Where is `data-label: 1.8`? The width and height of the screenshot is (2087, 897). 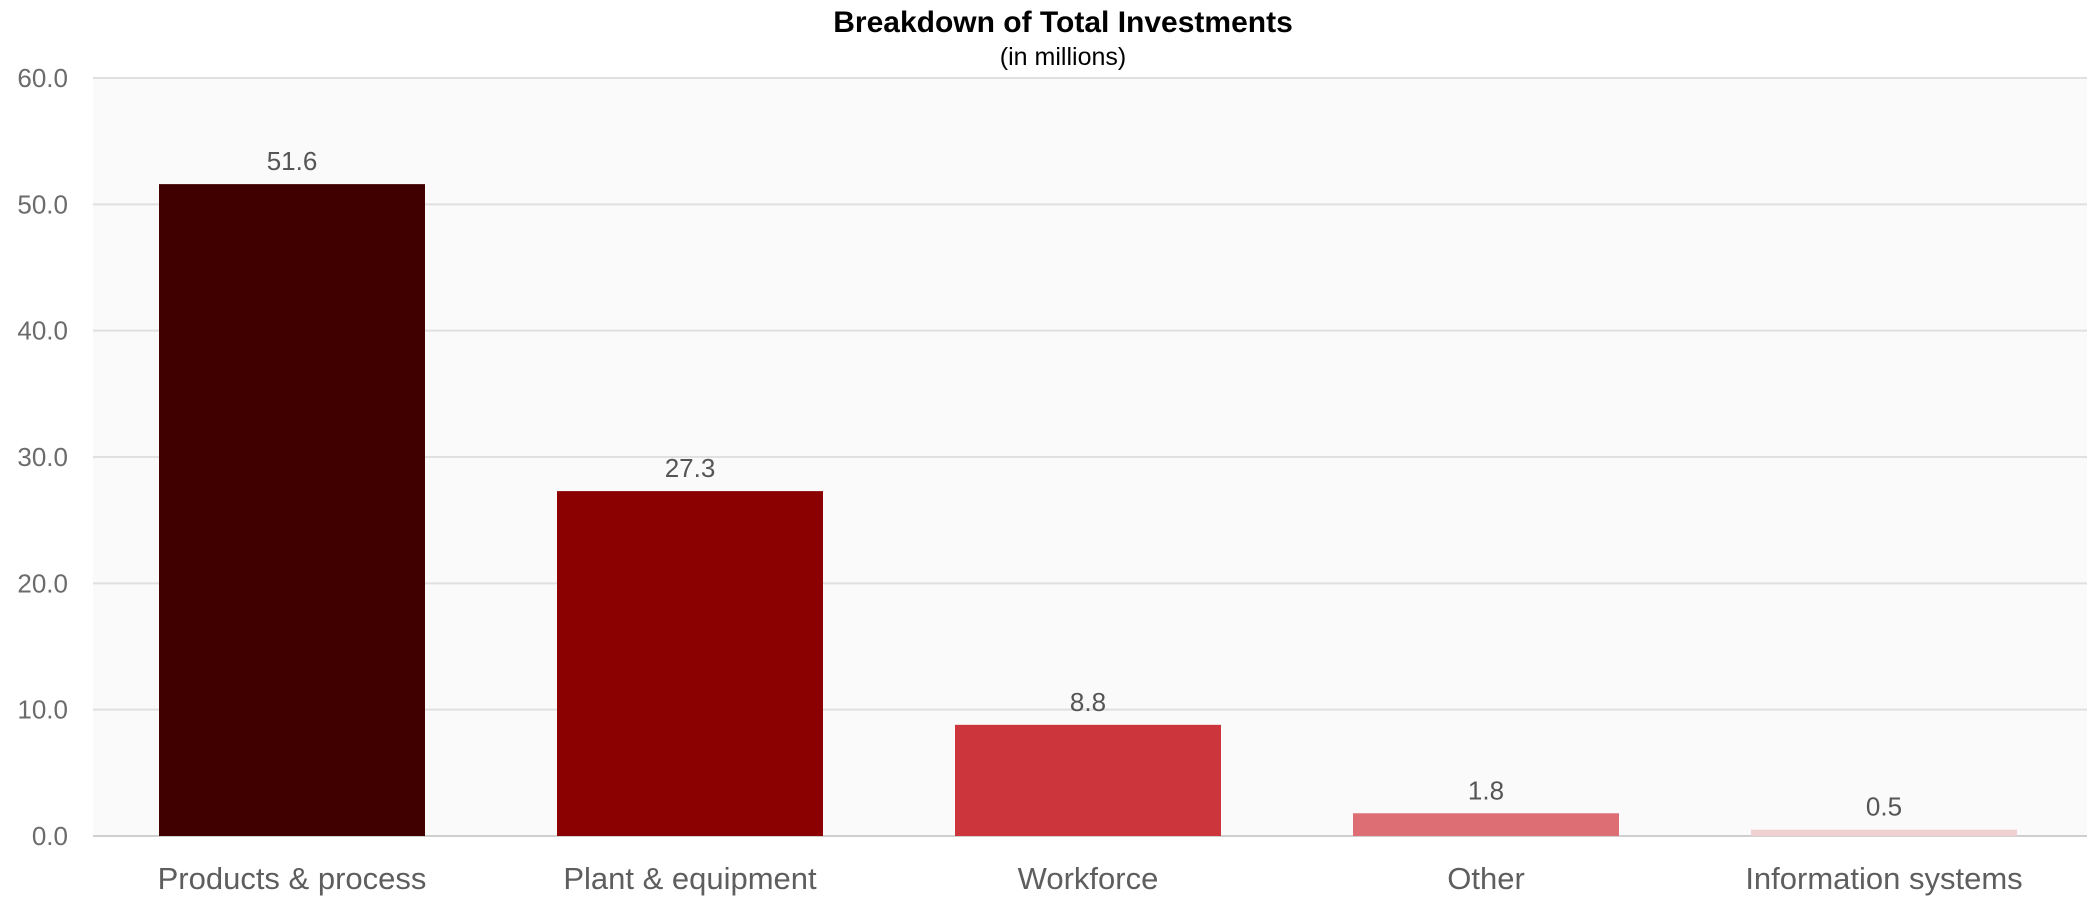
data-label: 1.8 is located at coordinates (1486, 790).